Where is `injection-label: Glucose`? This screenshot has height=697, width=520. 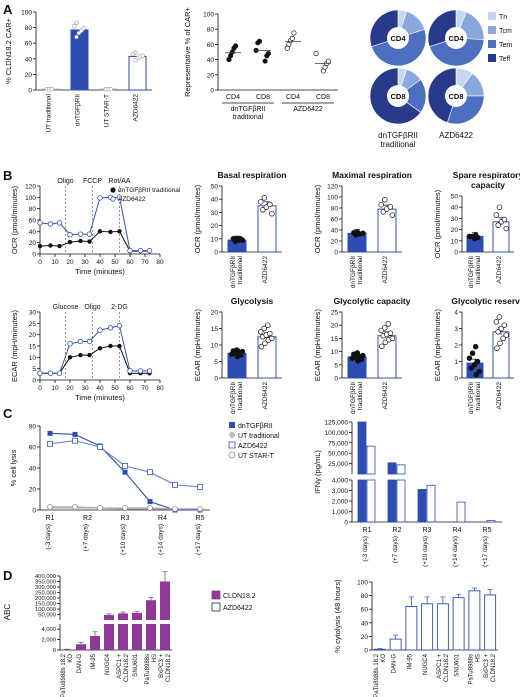 injection-label: Glucose is located at coordinates (66, 307).